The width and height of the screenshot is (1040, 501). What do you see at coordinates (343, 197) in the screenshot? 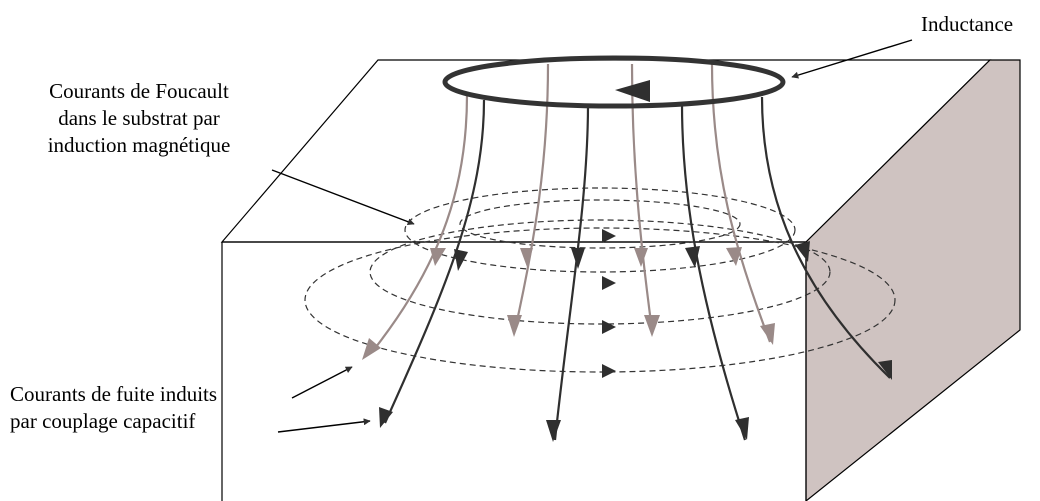
I see `foucault-pointer` at bounding box center [343, 197].